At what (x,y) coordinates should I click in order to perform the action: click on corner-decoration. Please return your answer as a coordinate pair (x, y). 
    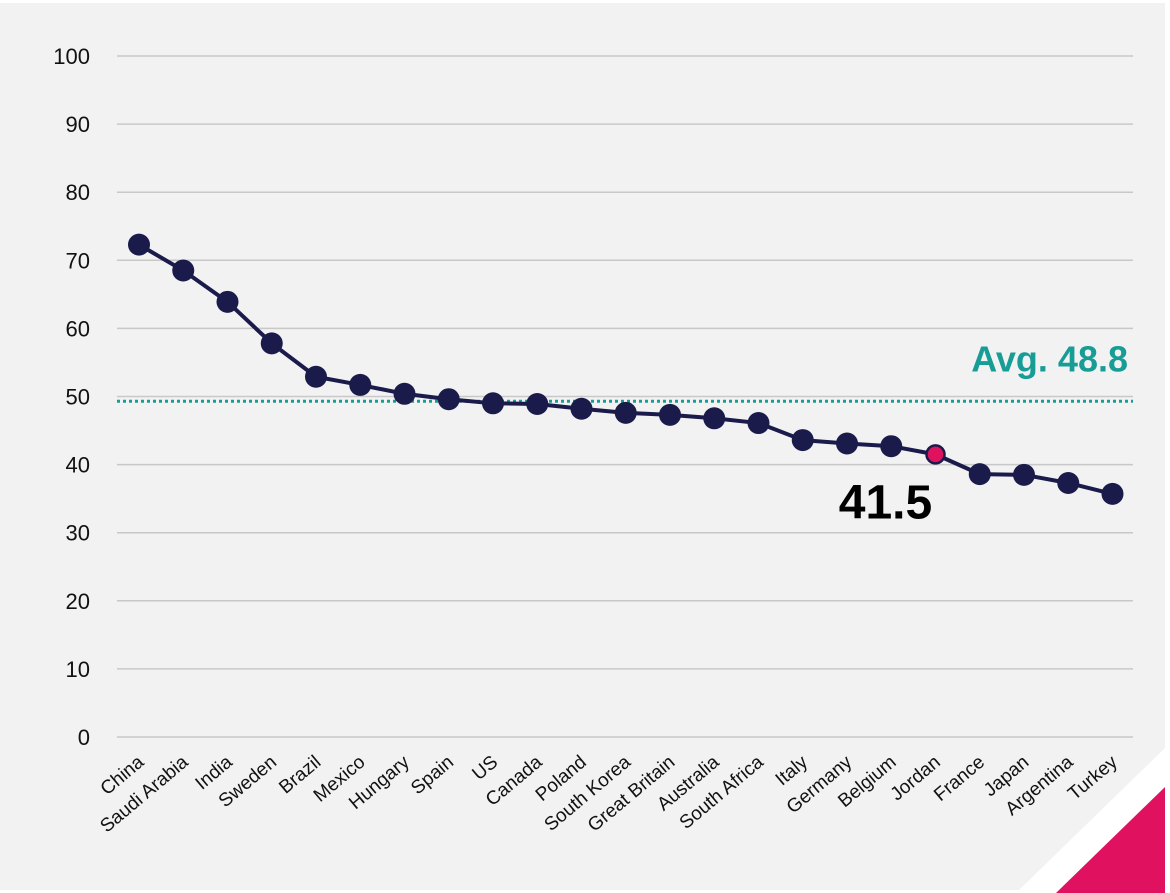
    Looking at the image, I should click on (1090, 820).